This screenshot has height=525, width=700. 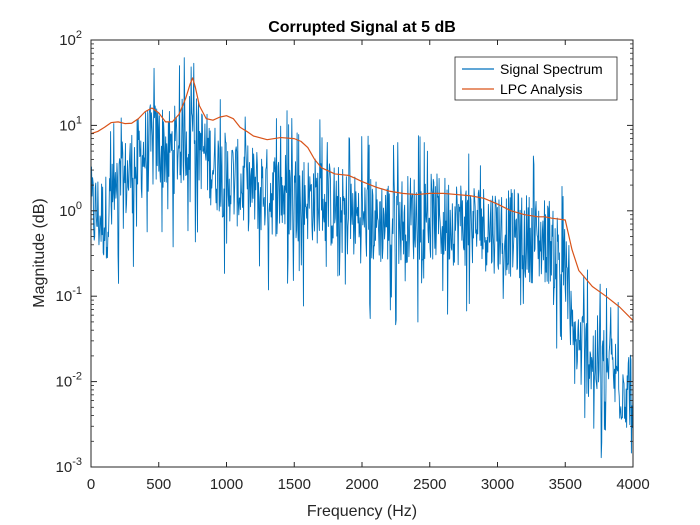 What do you see at coordinates (226, 484) in the screenshot?
I see `x-tick-label-1000: 1000` at bounding box center [226, 484].